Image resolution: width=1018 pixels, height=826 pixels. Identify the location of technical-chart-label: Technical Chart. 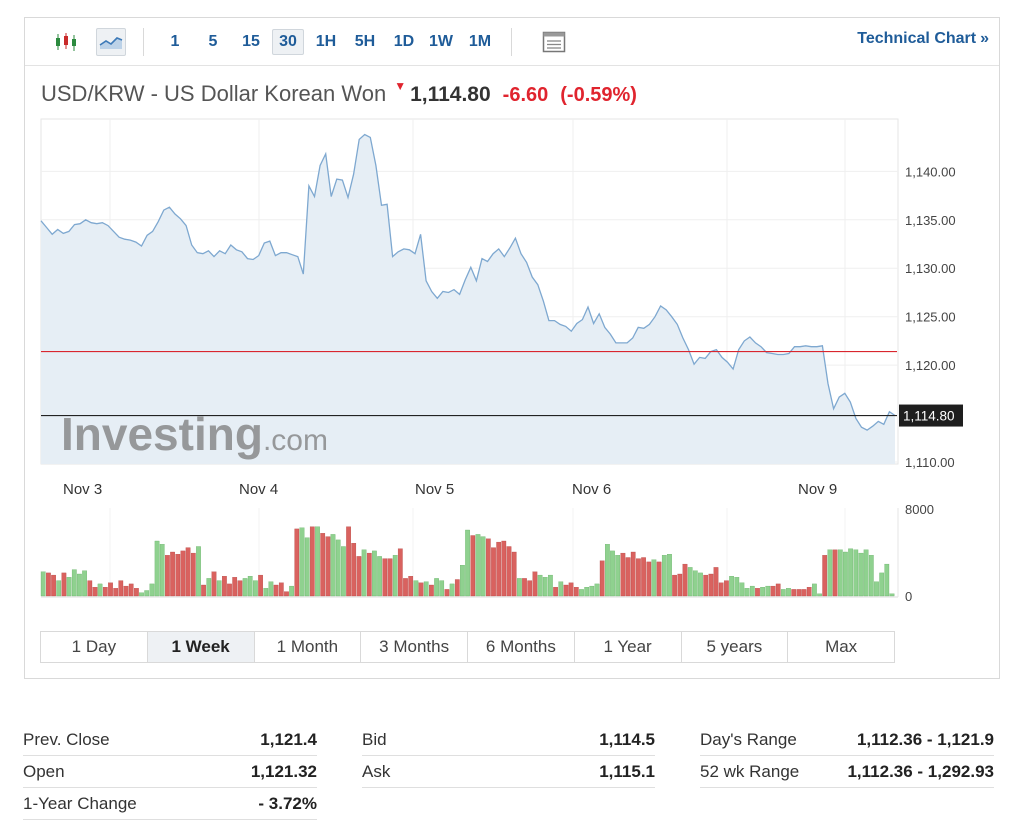
(917, 38).